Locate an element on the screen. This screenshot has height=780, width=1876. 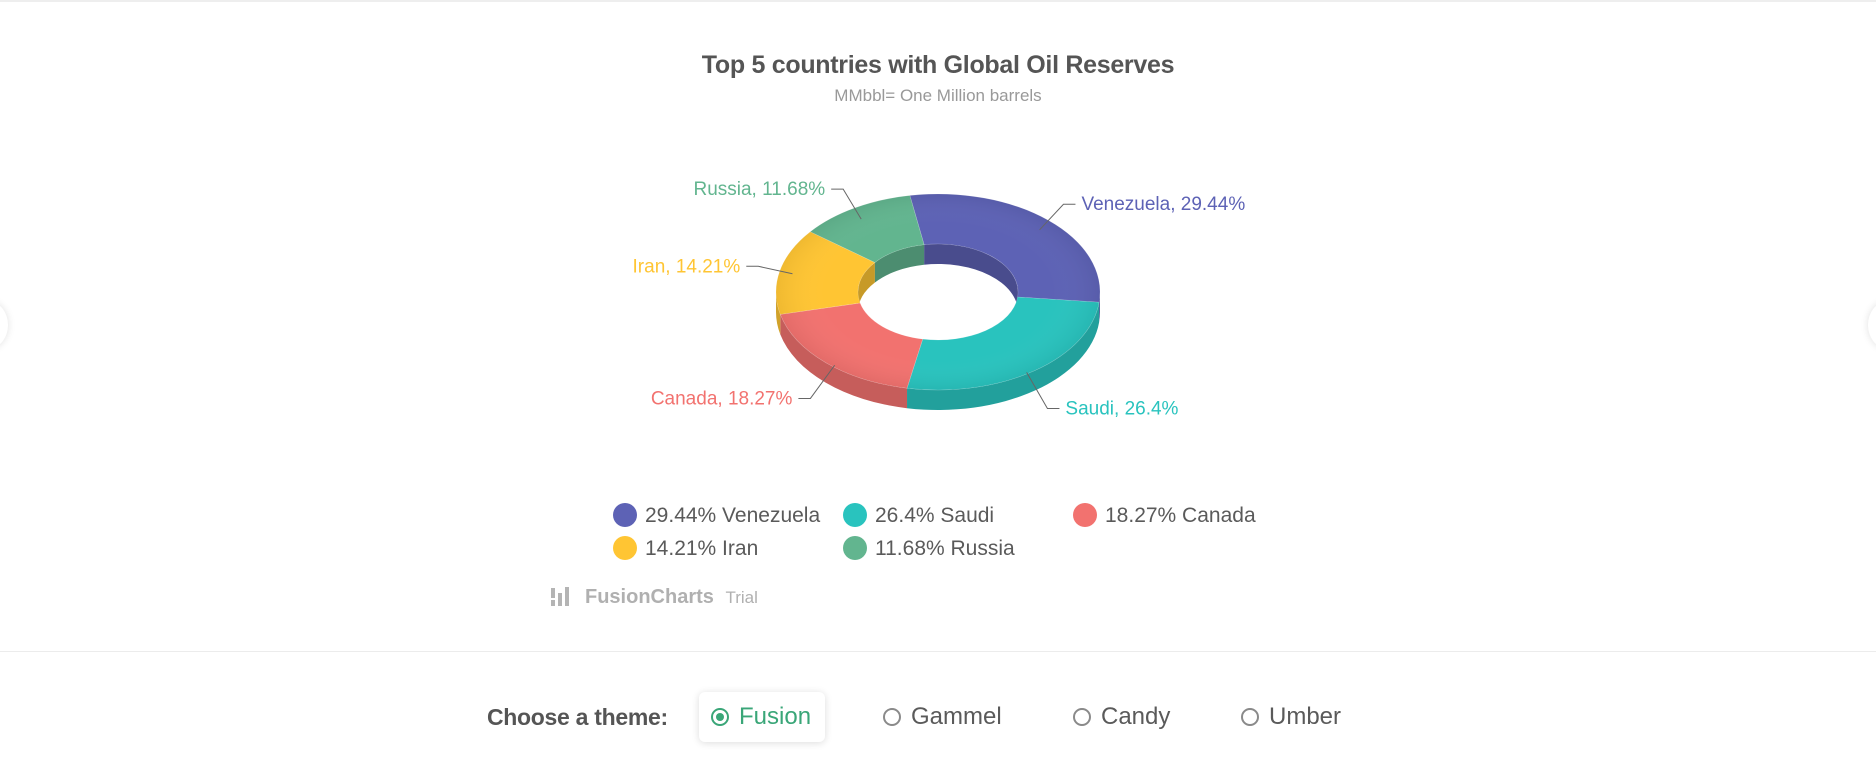
data-label-venezuela: Venezuela, 29.44% is located at coordinates (1163, 204).